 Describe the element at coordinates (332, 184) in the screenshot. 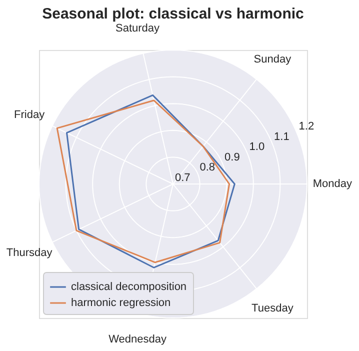

I see `spoke-label: Monday` at that location.